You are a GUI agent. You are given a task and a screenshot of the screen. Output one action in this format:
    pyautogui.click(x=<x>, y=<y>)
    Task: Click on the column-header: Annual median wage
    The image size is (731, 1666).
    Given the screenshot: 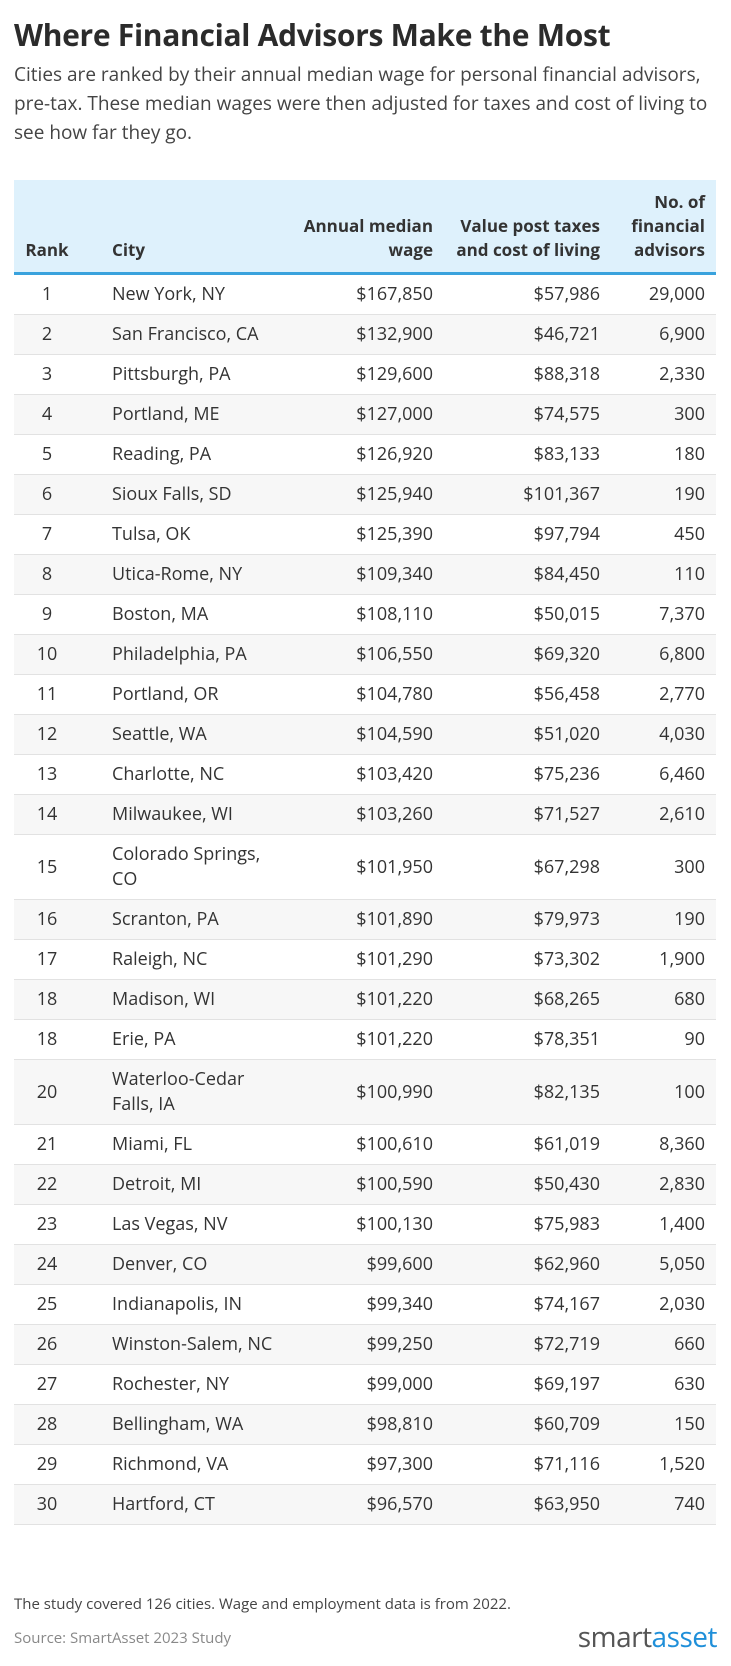 What is the action you would take?
    pyautogui.click(x=362, y=227)
    